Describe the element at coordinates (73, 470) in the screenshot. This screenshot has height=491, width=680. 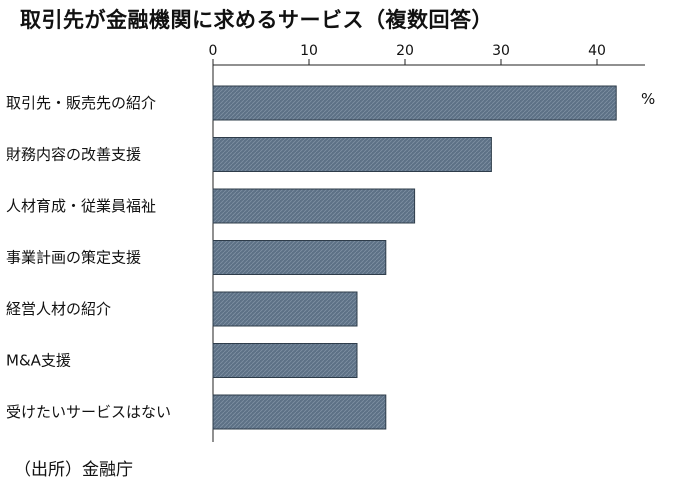
I see `source-note: （出所）金融庁` at that location.